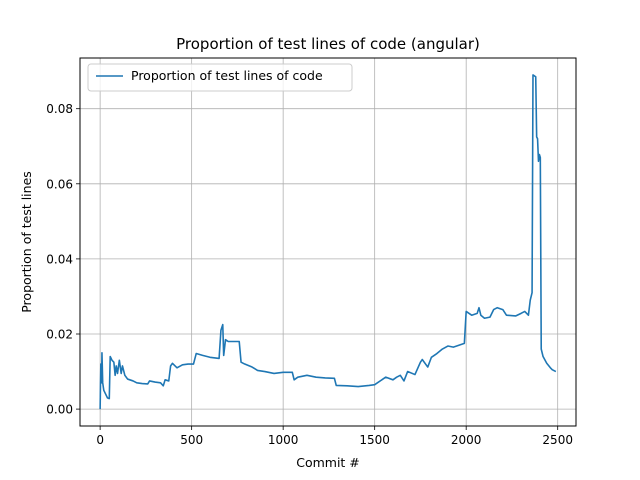  I want to click on x-tick-label: 1000, so click(283, 440).